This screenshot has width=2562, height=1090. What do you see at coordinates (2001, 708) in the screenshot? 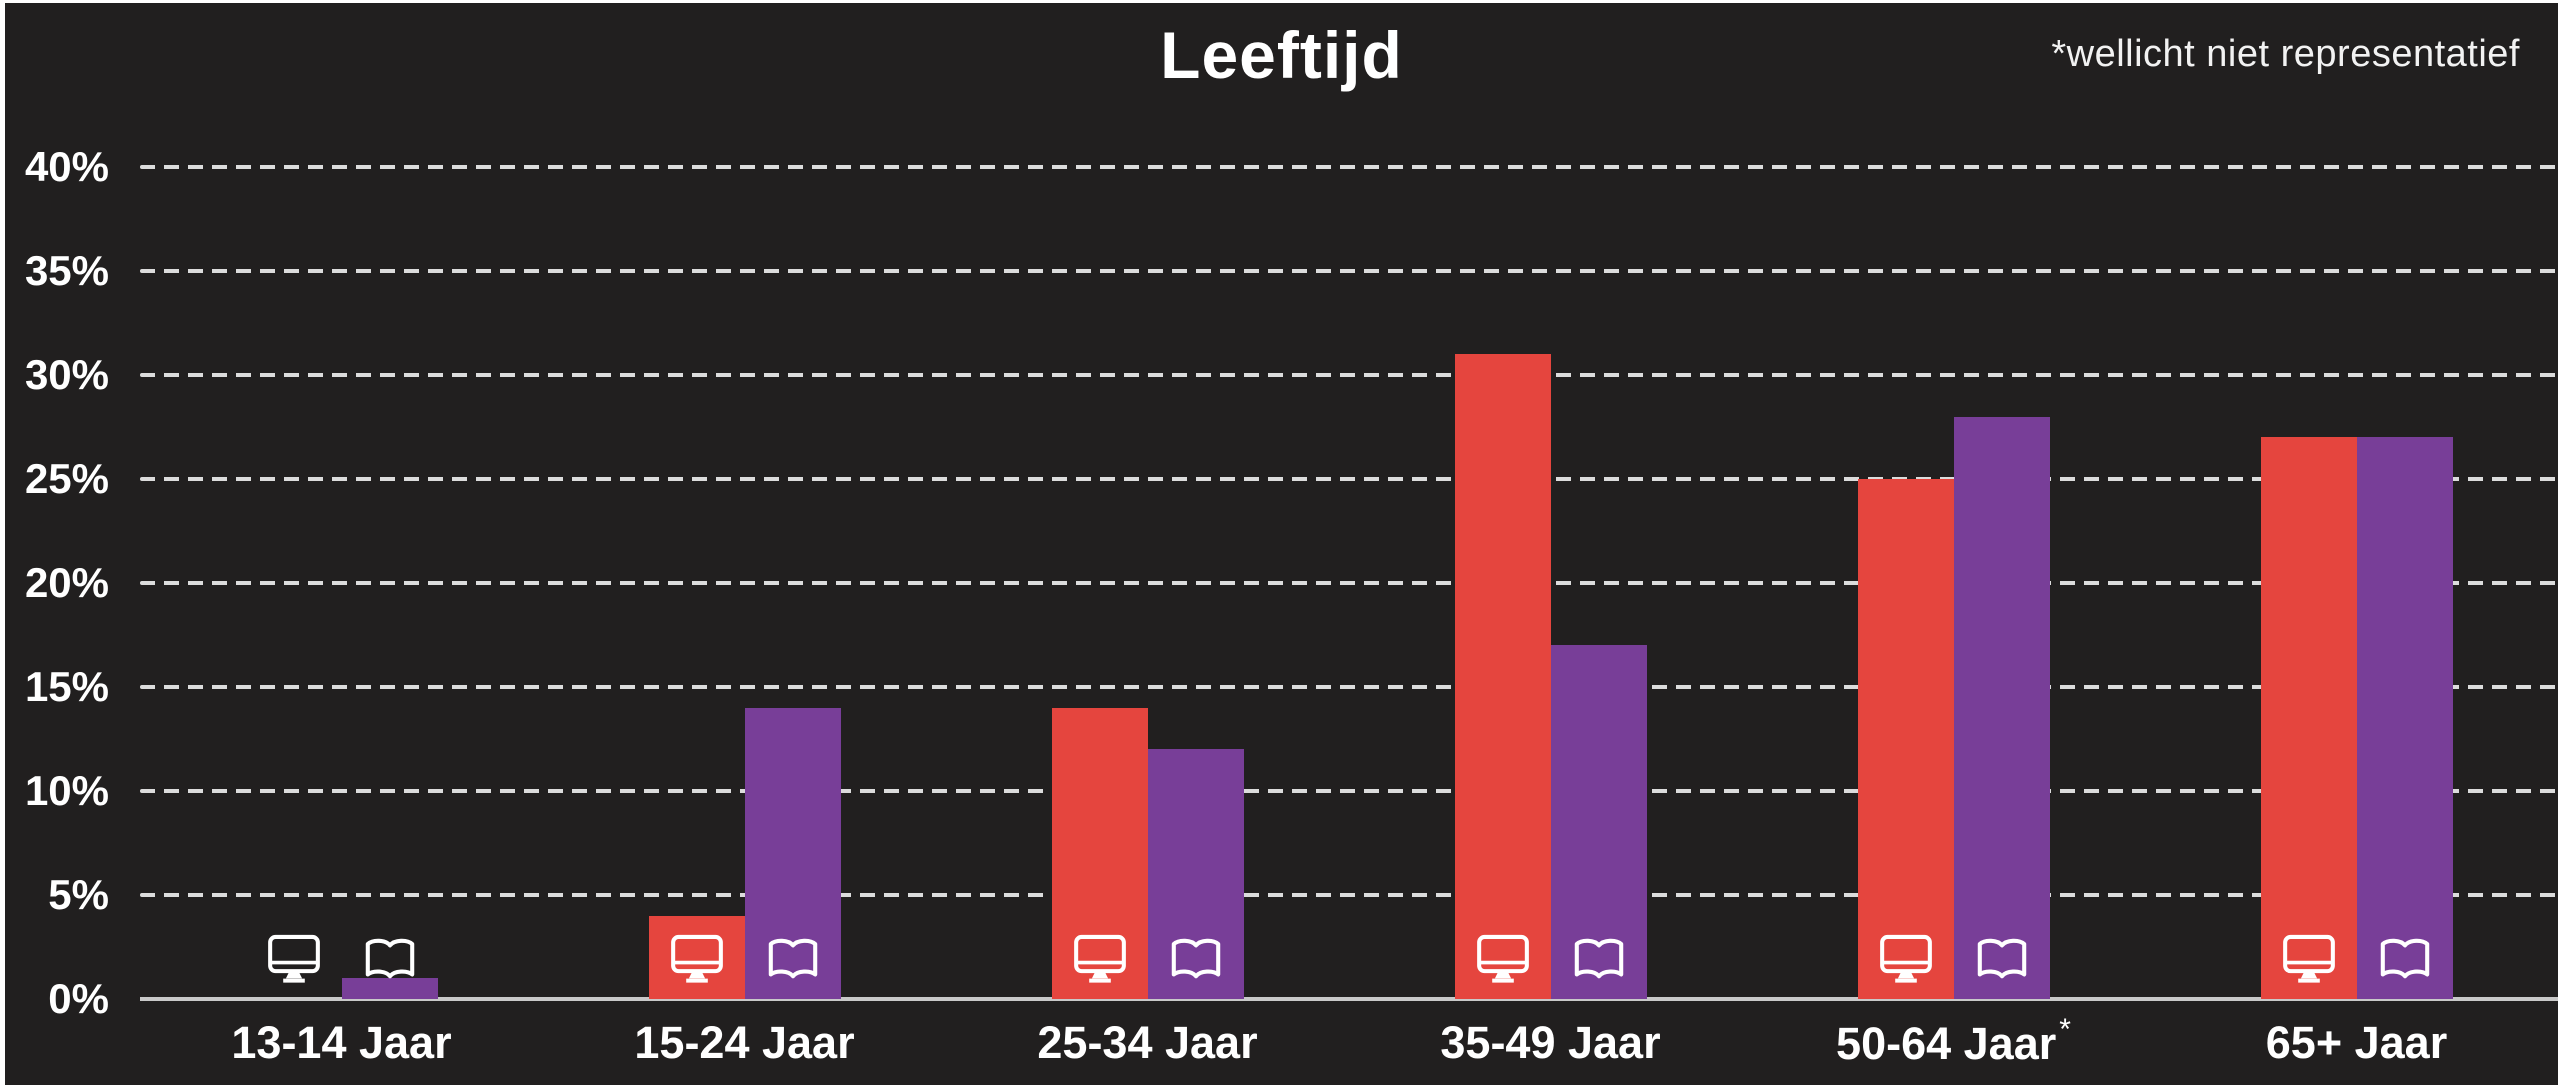
I see `bar-boek-50-64-jaar` at bounding box center [2001, 708].